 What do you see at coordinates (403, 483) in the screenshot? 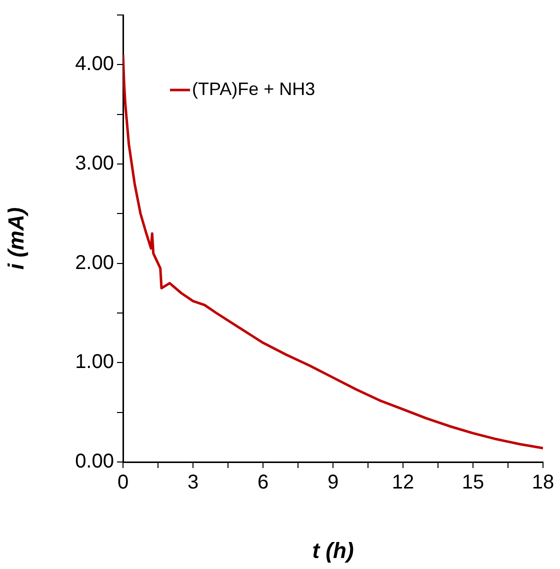
I see `x-tick-label: 12` at bounding box center [403, 483].